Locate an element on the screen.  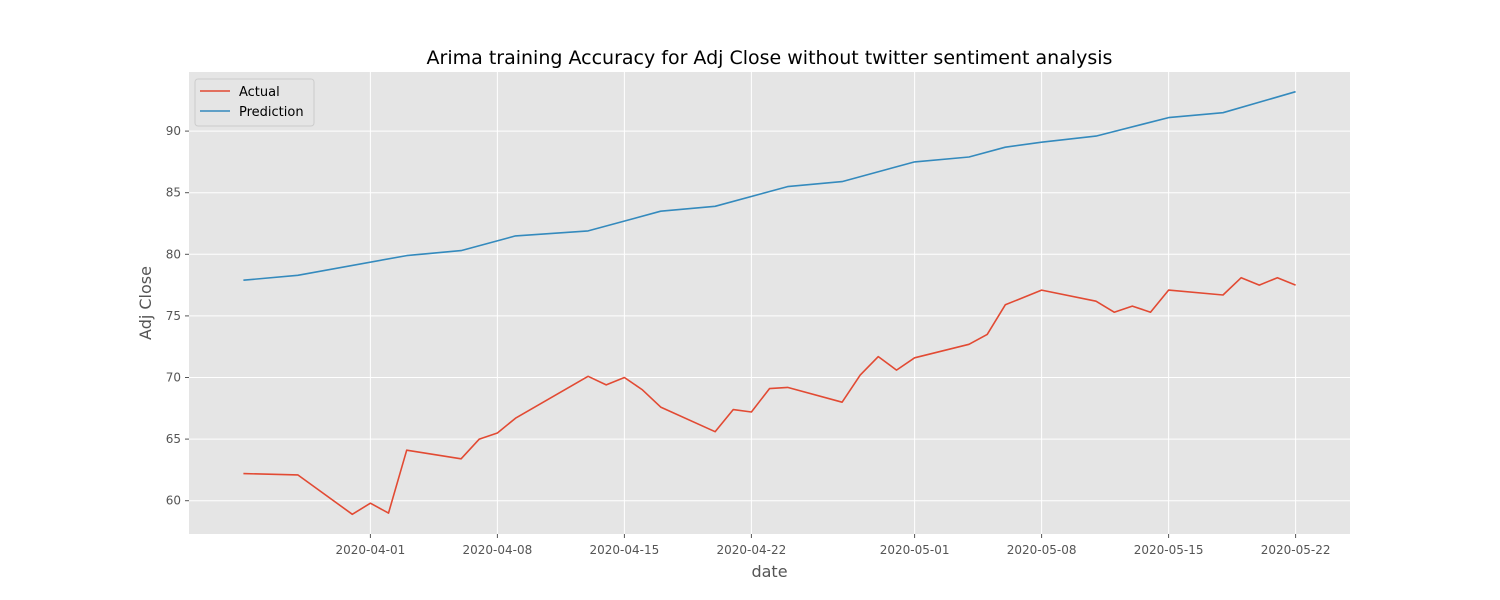
x-axis-label: date is located at coordinates (769, 571).